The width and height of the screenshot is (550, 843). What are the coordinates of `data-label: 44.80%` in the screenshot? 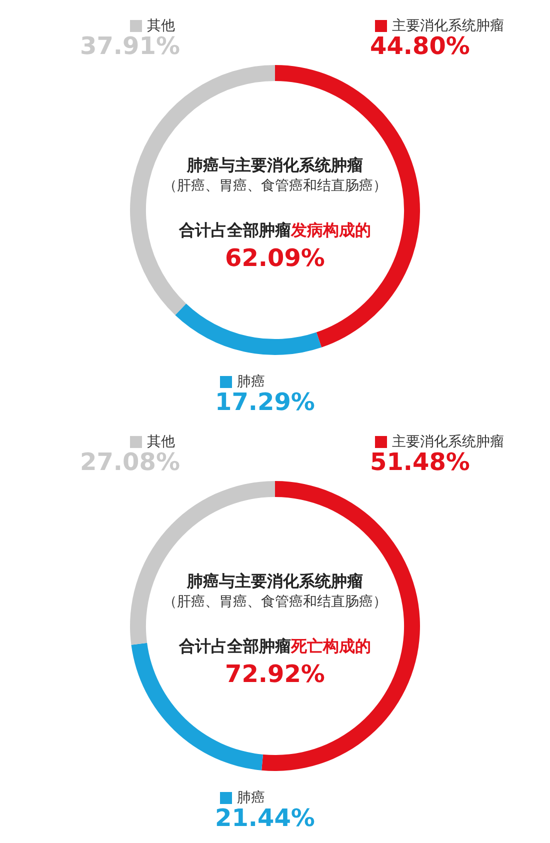 It's located at (420, 46).